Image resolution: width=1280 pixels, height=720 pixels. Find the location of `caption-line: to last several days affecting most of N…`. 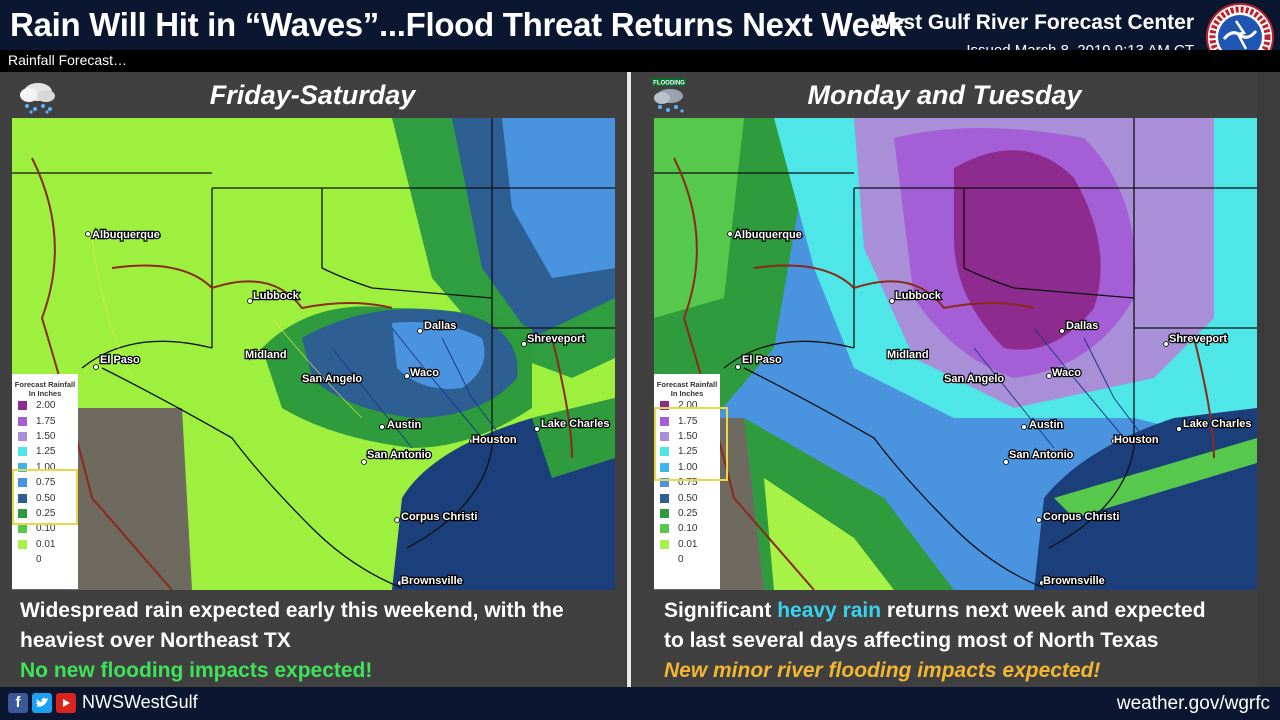

caption-line: to last several days affecting most of N… is located at coordinates (911, 640).